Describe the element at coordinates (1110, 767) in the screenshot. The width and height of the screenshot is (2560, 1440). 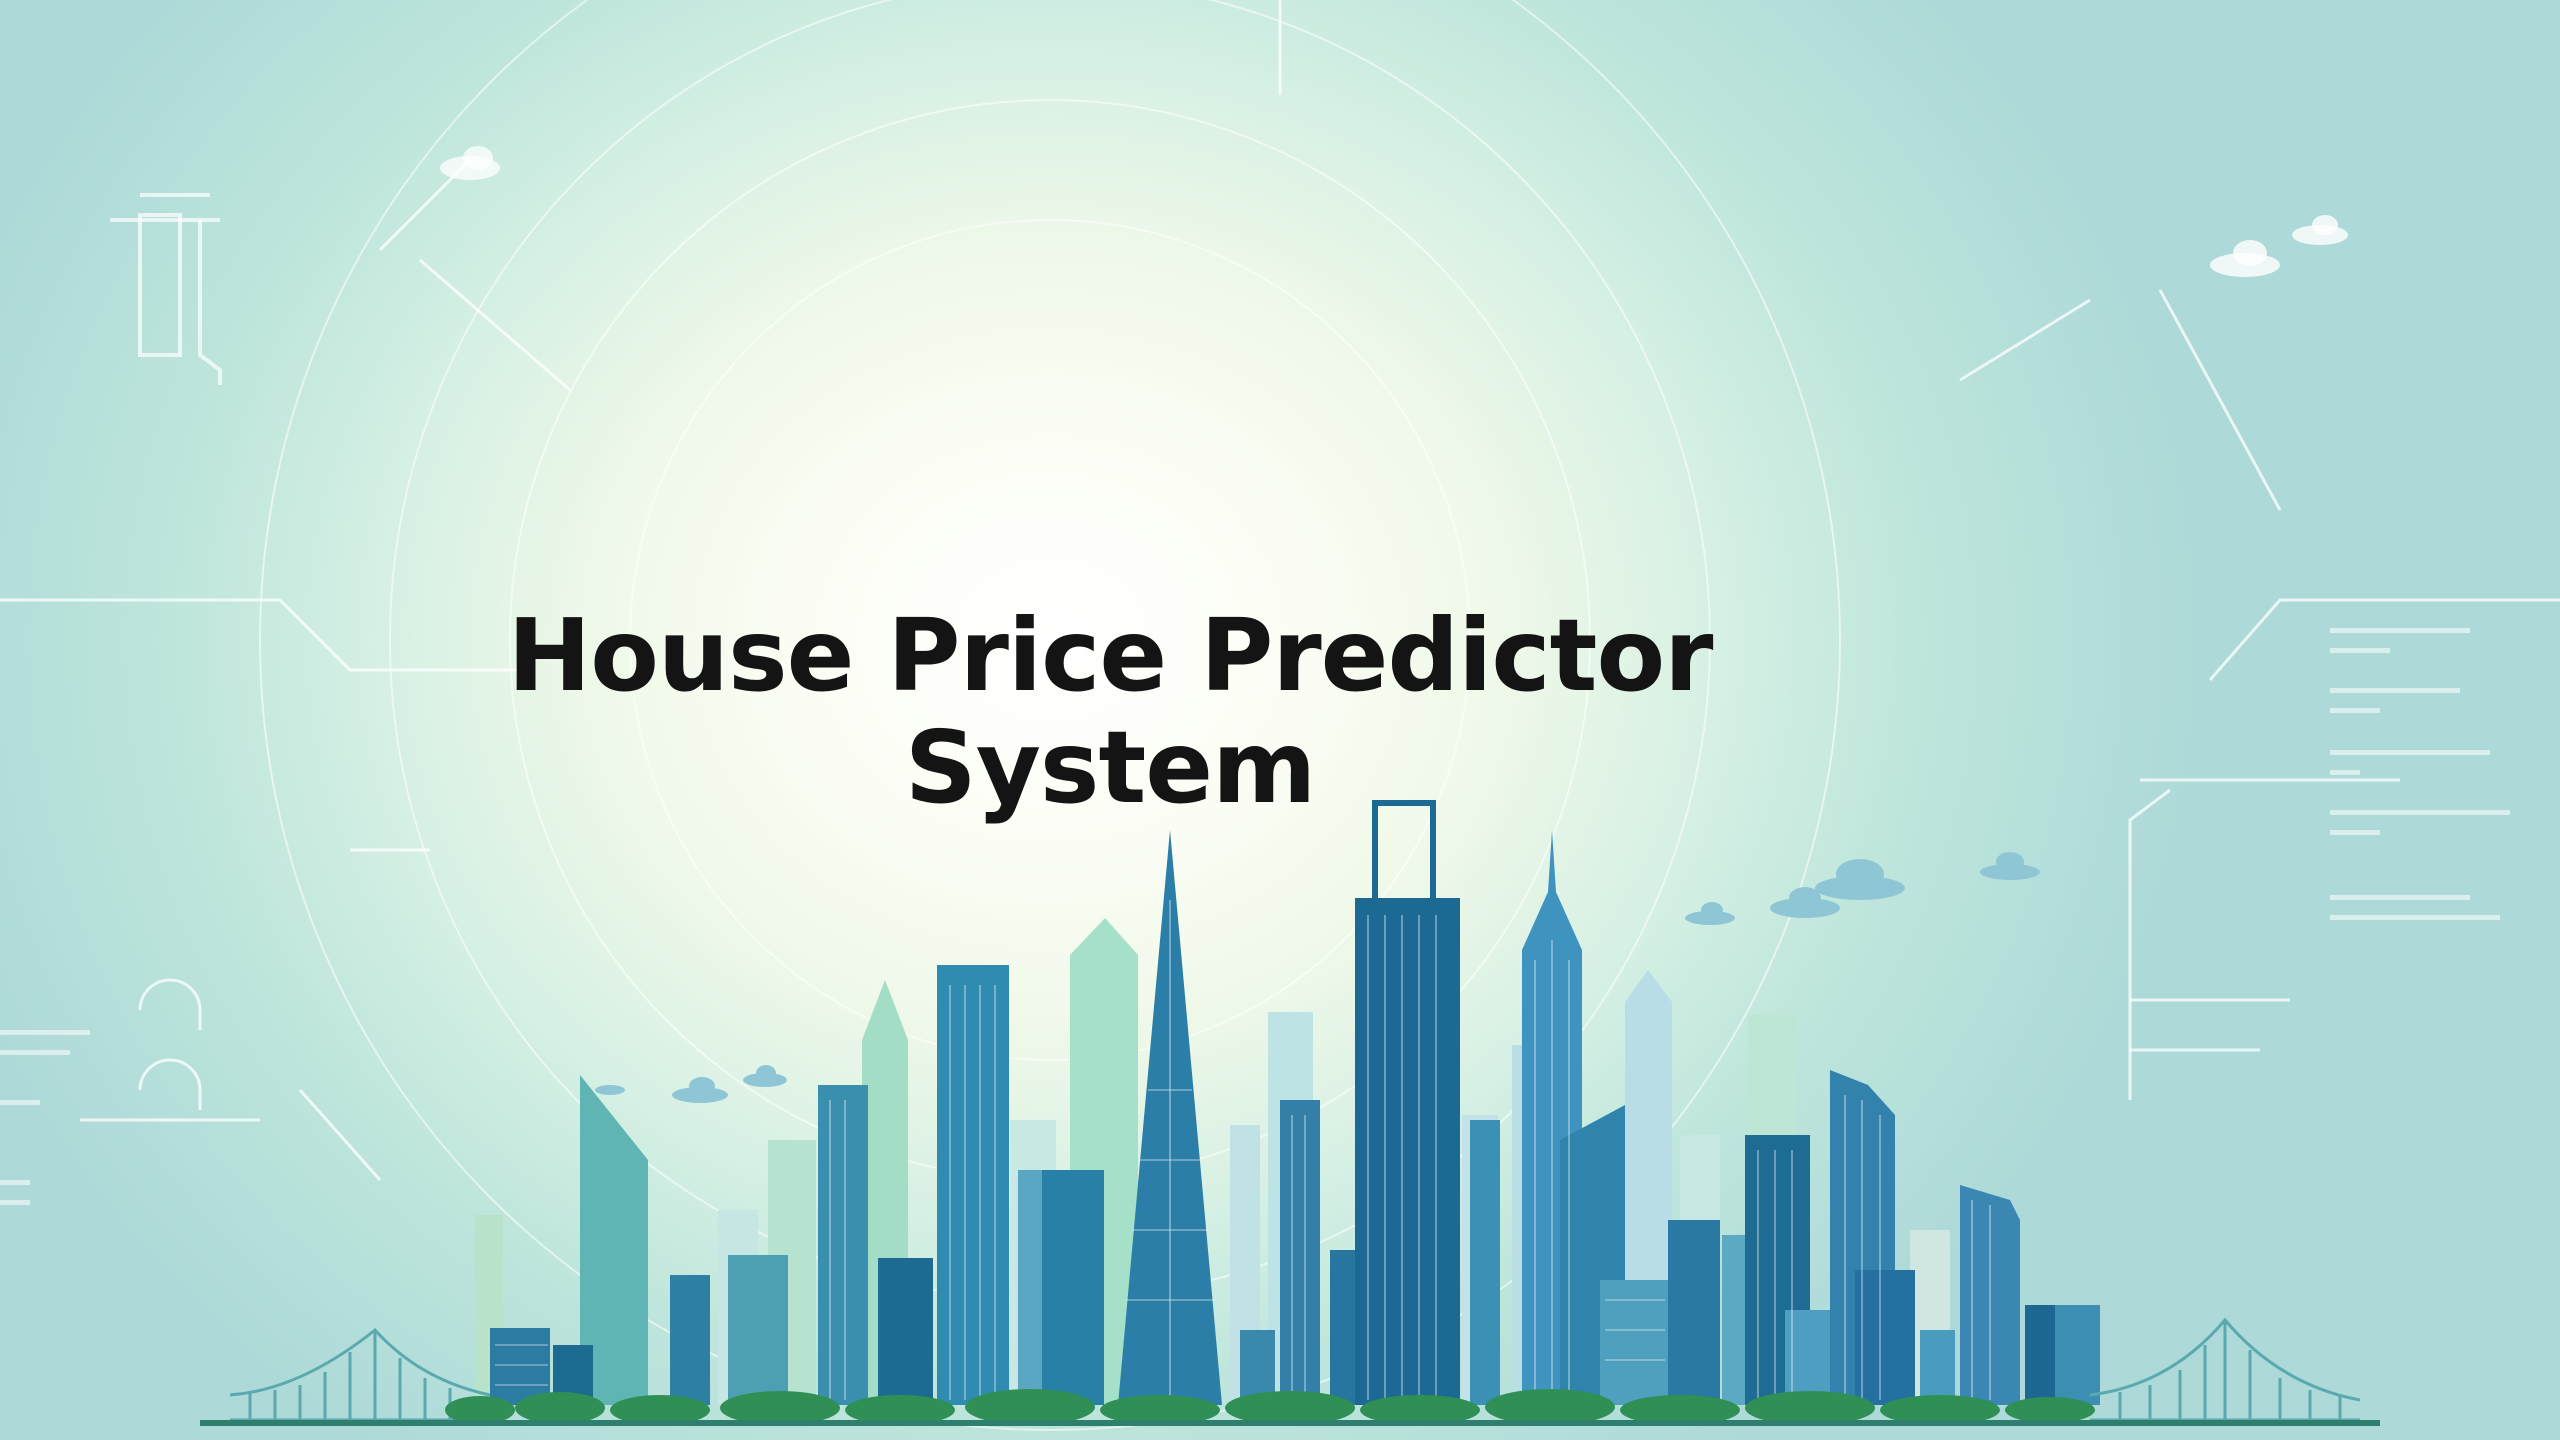
I see `title-line-2: System` at that location.